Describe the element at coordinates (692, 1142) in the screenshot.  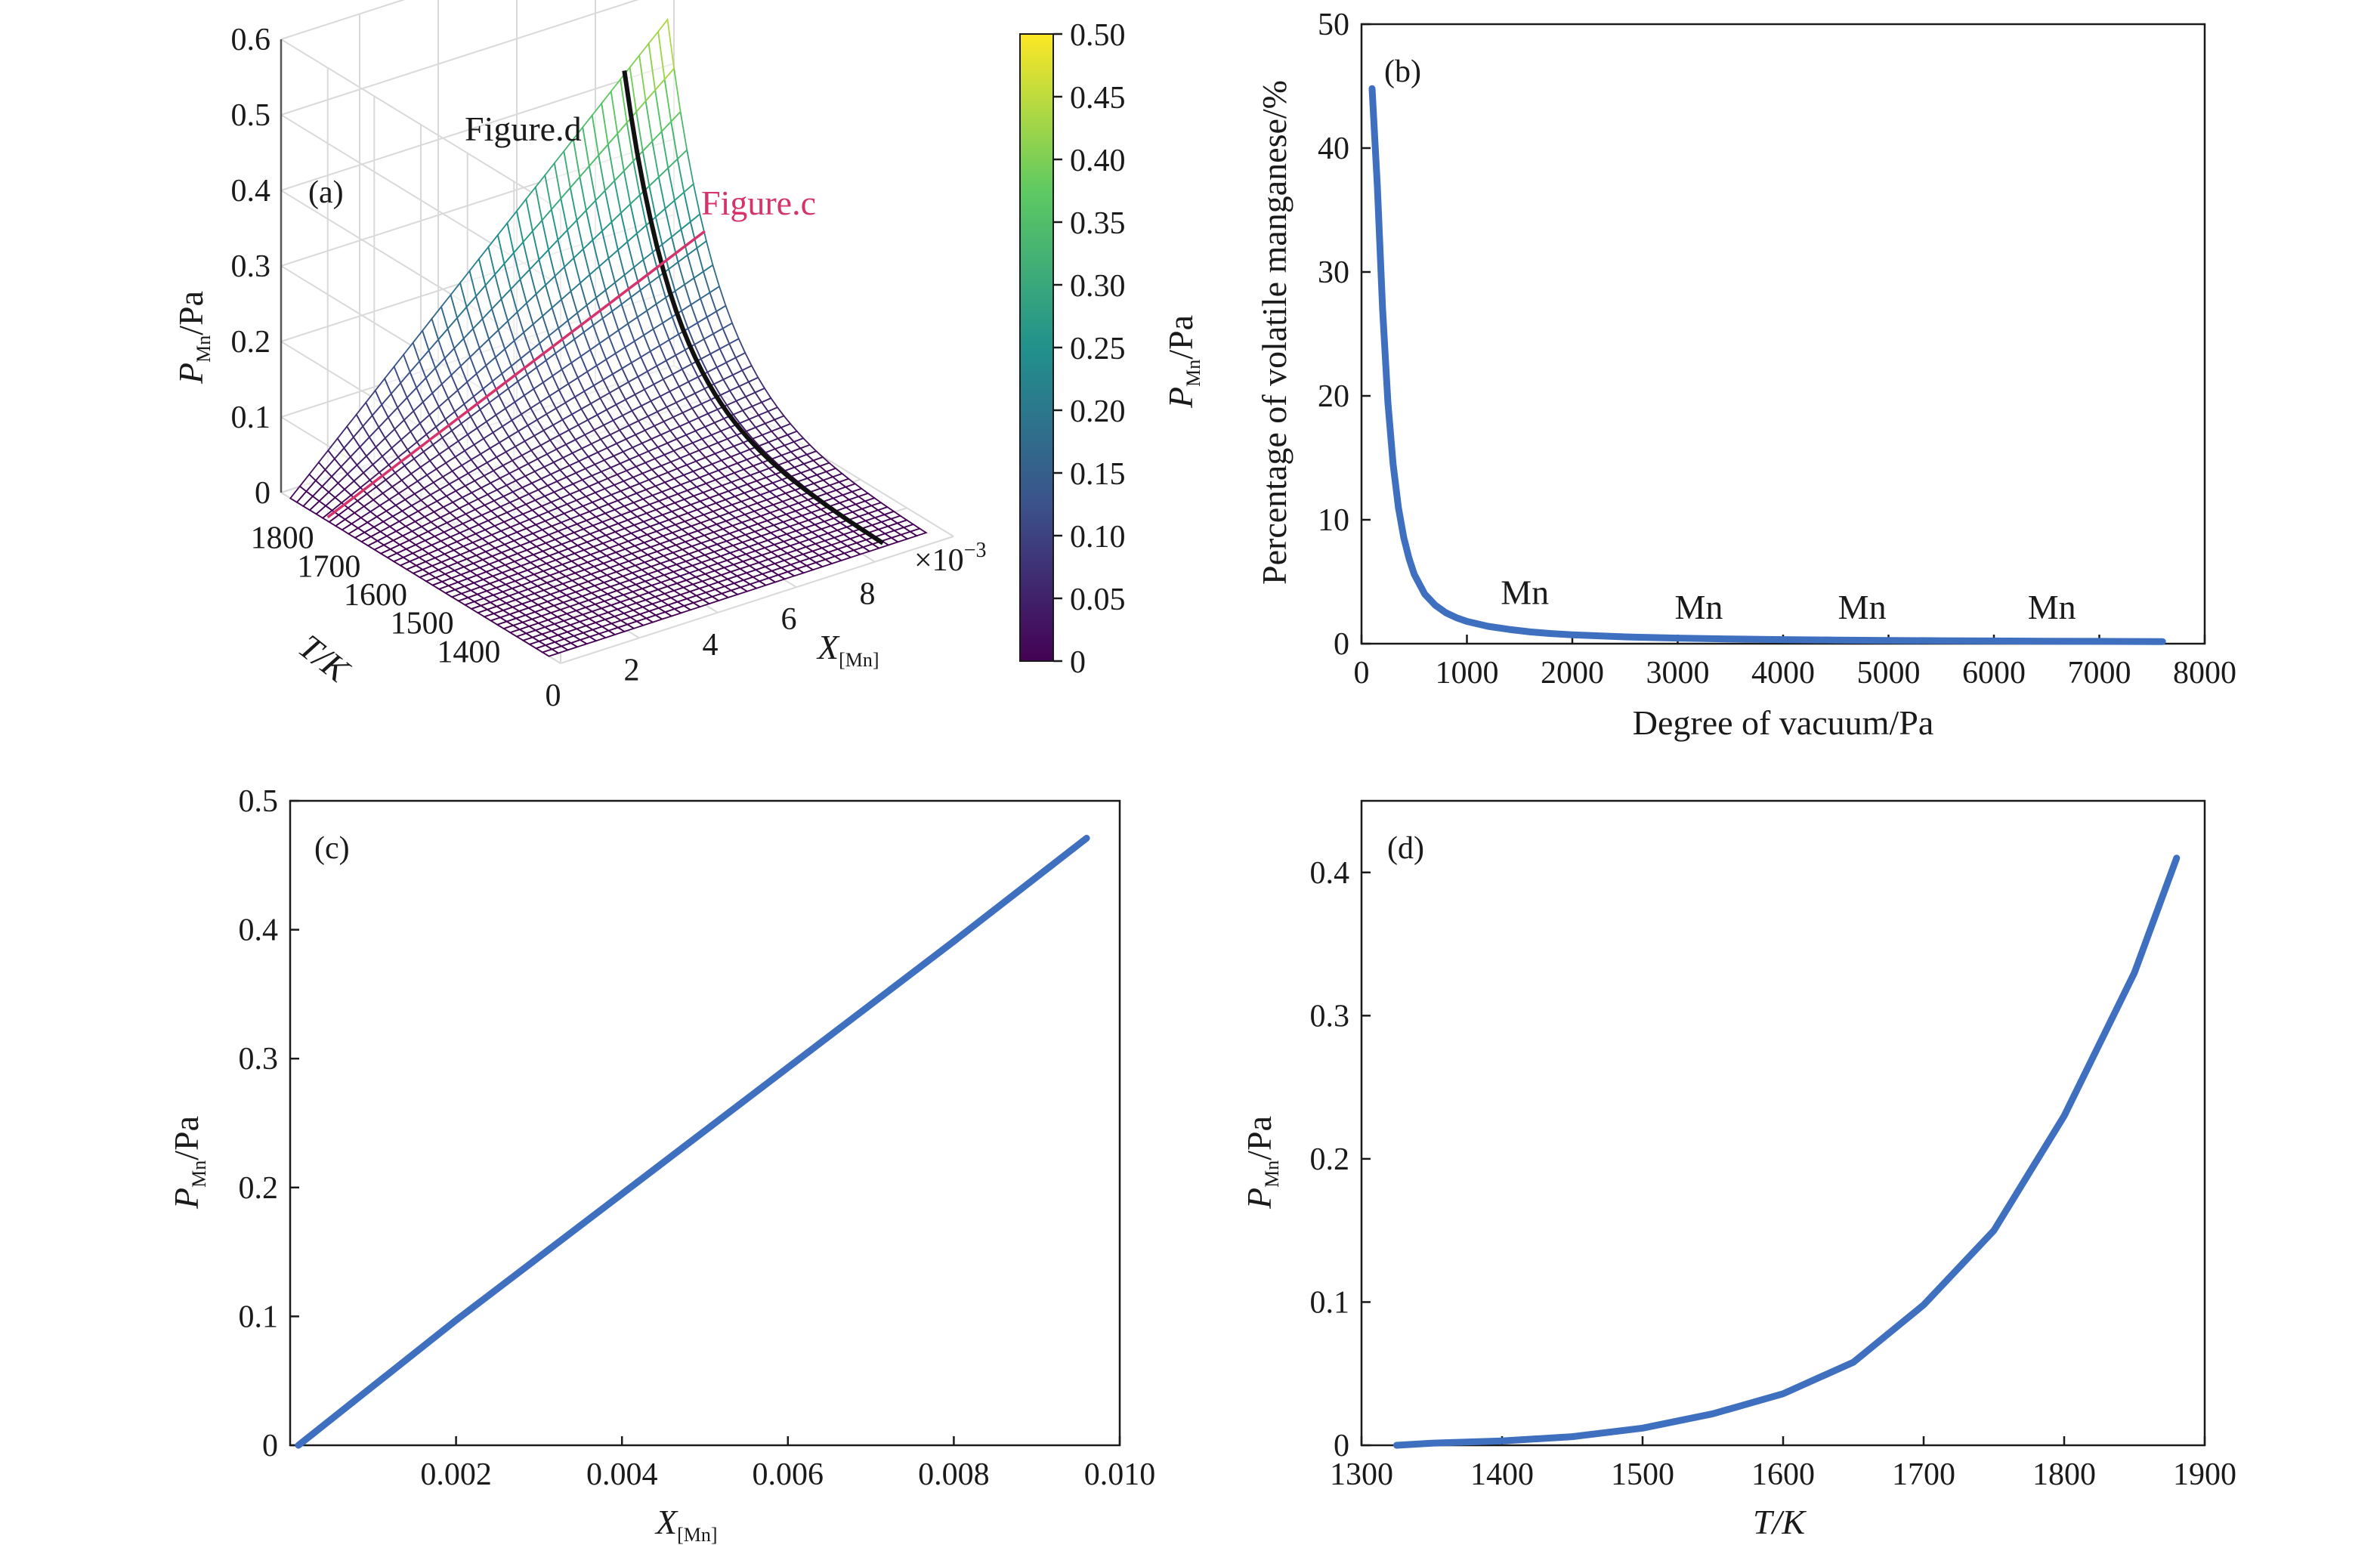
I see `panel-c-series-line` at that location.